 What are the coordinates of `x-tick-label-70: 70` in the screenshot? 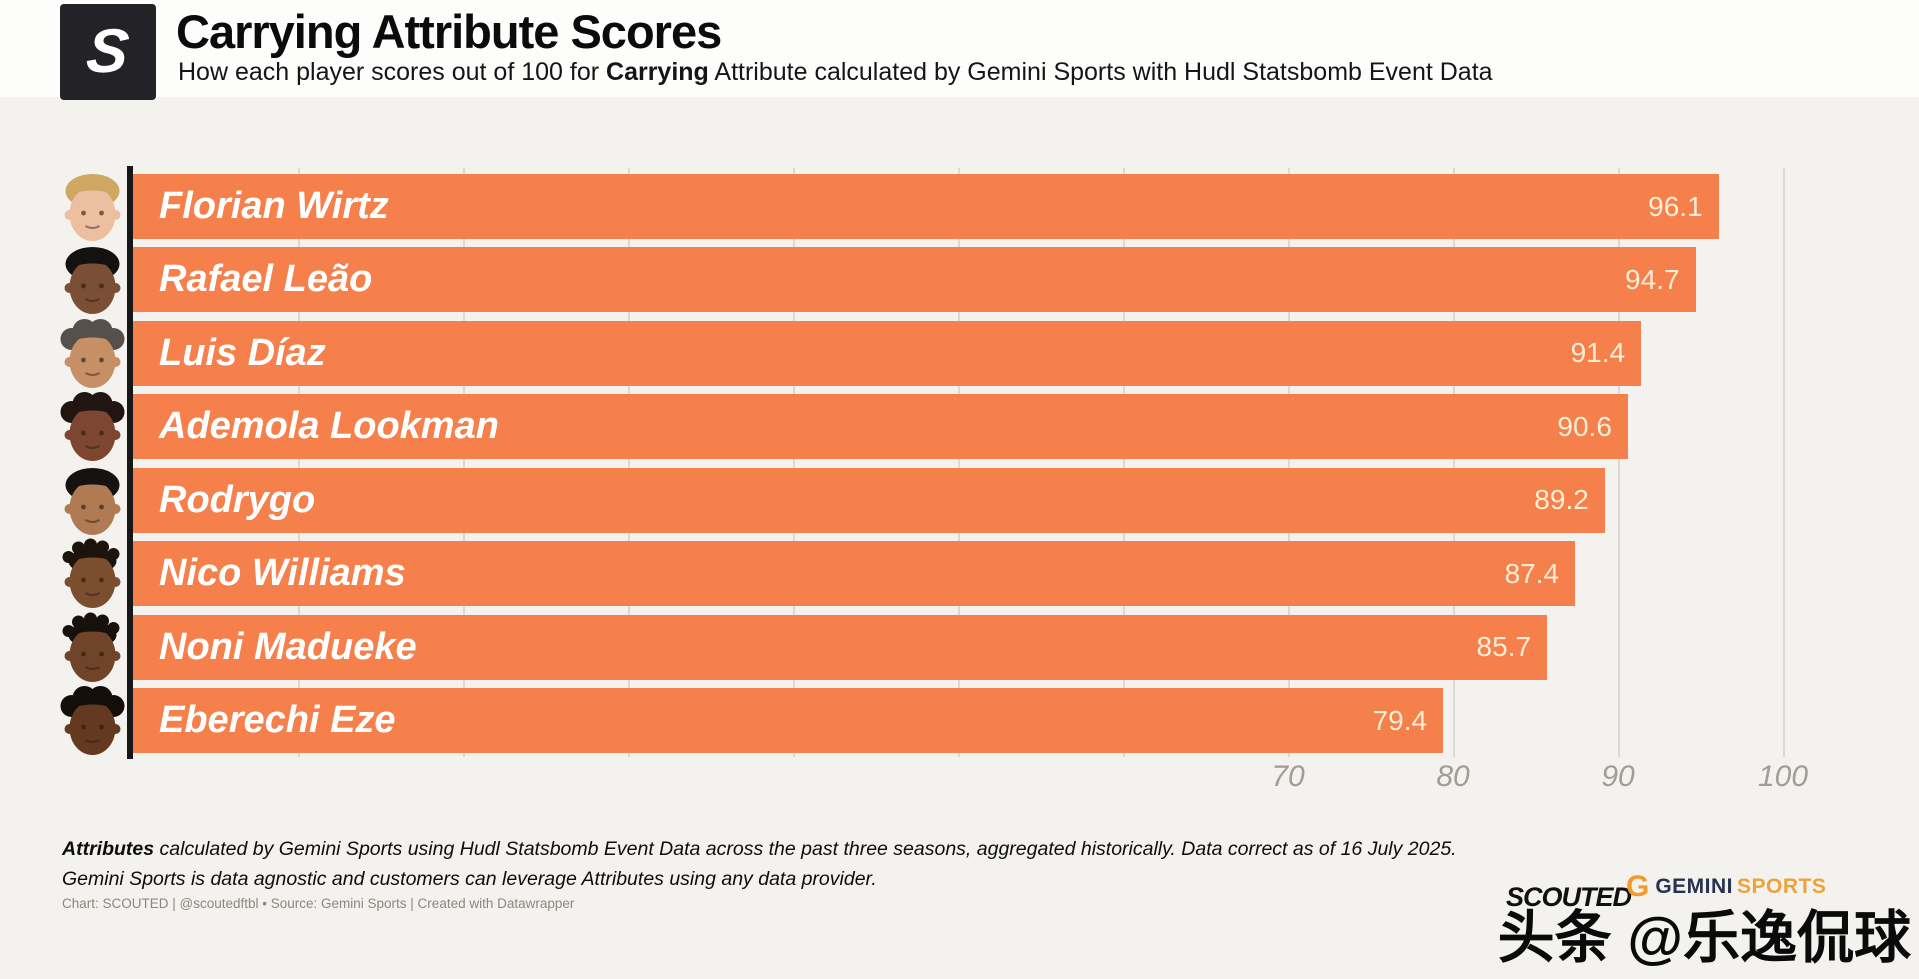 It's located at (1288, 776).